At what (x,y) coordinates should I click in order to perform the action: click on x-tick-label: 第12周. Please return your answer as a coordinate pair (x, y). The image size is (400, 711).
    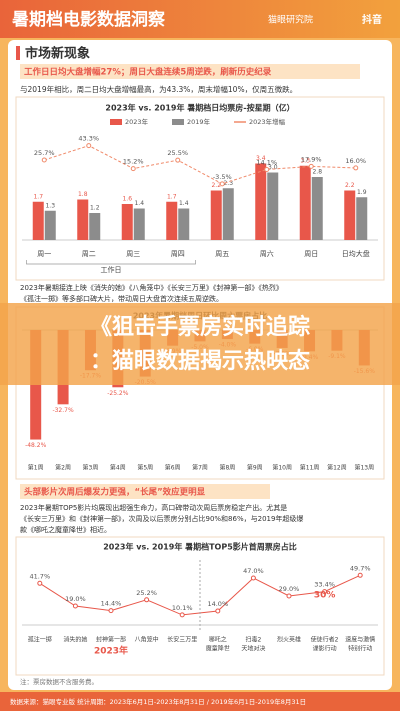
    Looking at the image, I should click on (337, 468).